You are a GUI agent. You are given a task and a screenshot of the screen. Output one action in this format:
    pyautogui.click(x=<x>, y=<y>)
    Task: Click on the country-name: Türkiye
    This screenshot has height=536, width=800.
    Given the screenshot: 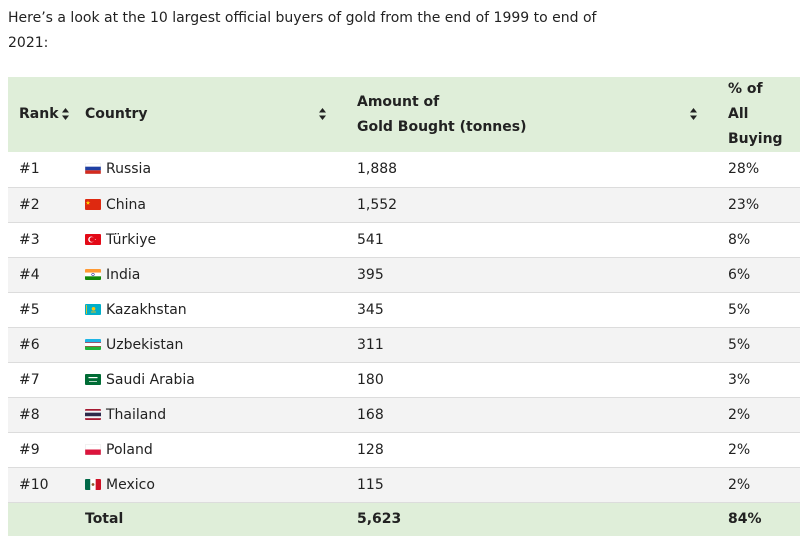 What is the action you would take?
    pyautogui.click(x=131, y=239)
    